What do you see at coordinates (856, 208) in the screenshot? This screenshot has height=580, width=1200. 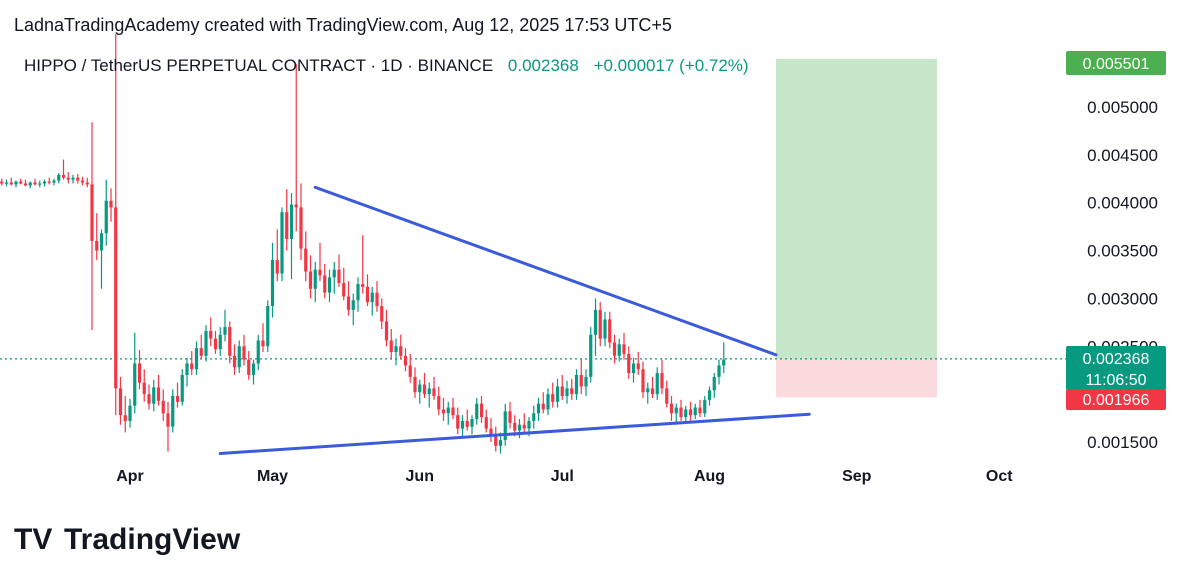 I see `profit-zone` at bounding box center [856, 208].